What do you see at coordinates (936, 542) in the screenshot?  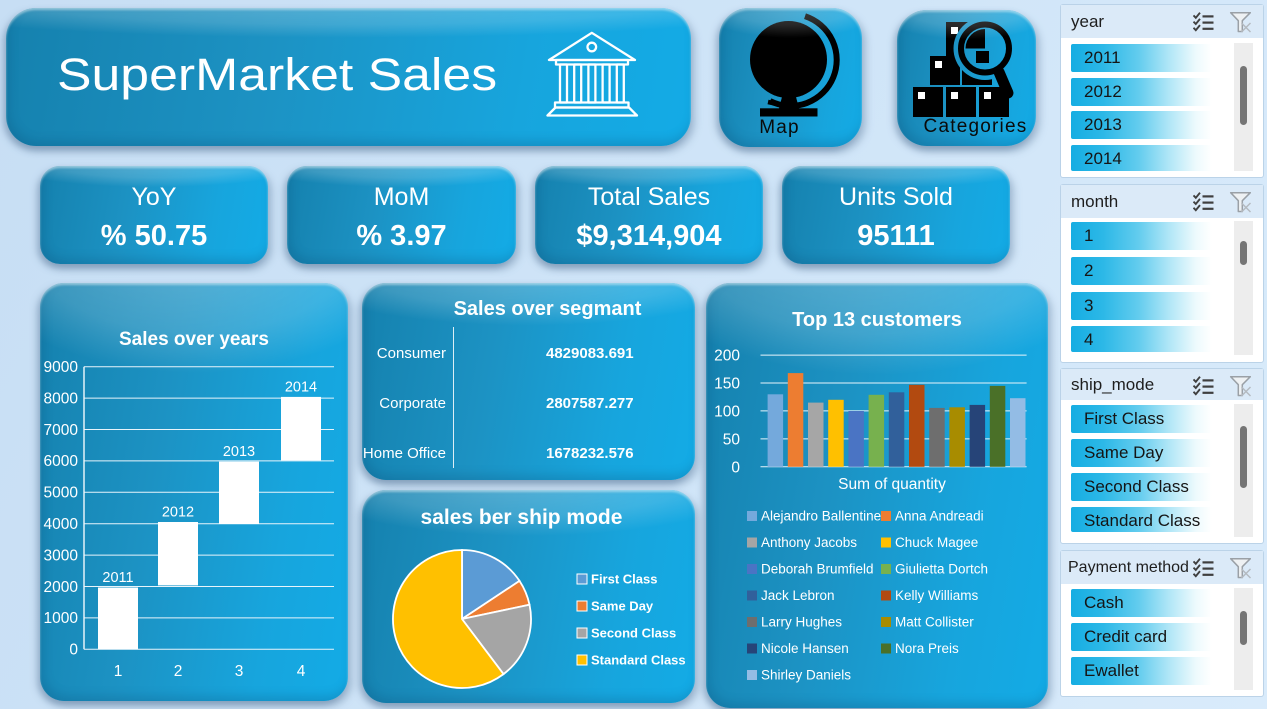 I see `svg-text: Chuck Magee` at bounding box center [936, 542].